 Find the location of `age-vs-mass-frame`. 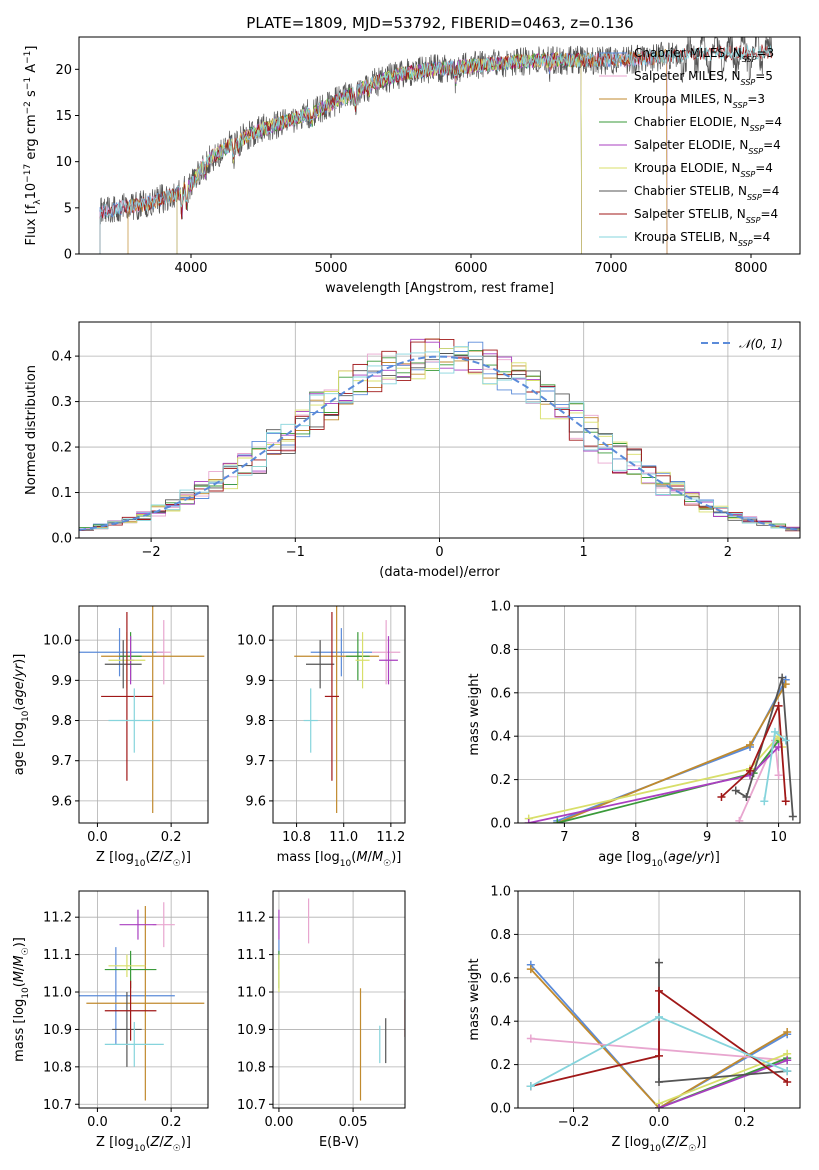

age-vs-mass-frame is located at coordinates (339, 714).